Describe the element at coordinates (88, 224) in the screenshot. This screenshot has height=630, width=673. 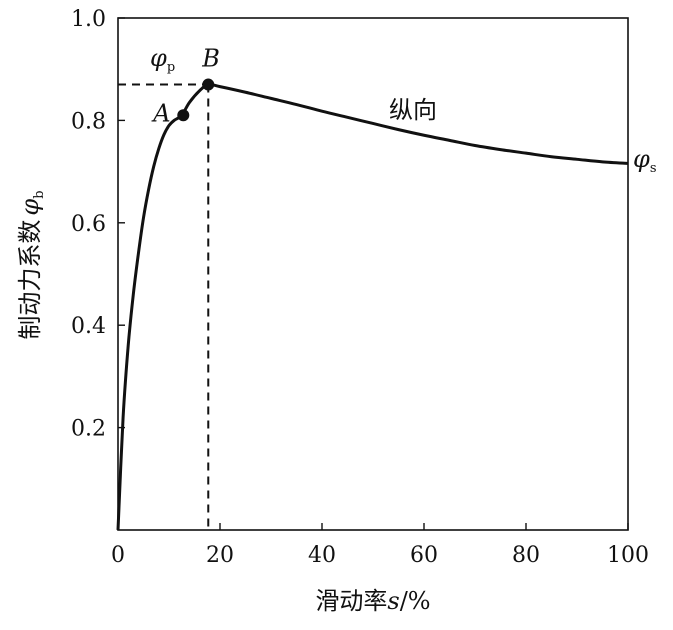
I see `y-tick-label: 0.6` at that location.